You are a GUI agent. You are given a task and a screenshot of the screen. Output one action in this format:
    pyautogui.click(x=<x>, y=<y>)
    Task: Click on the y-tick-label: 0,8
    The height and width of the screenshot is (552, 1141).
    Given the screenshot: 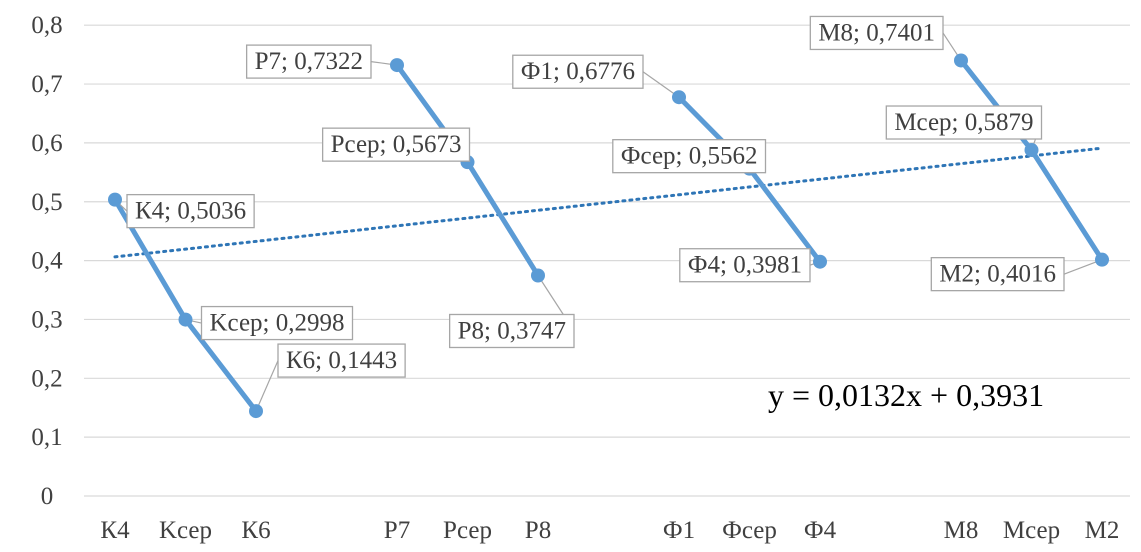 What is the action you would take?
    pyautogui.click(x=46, y=25)
    